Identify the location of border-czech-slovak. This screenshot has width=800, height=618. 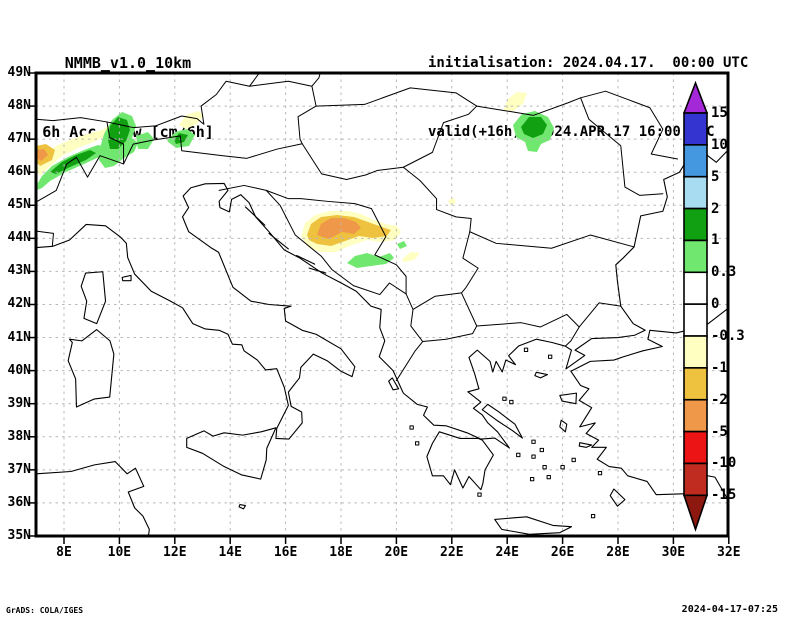
(285, 79).